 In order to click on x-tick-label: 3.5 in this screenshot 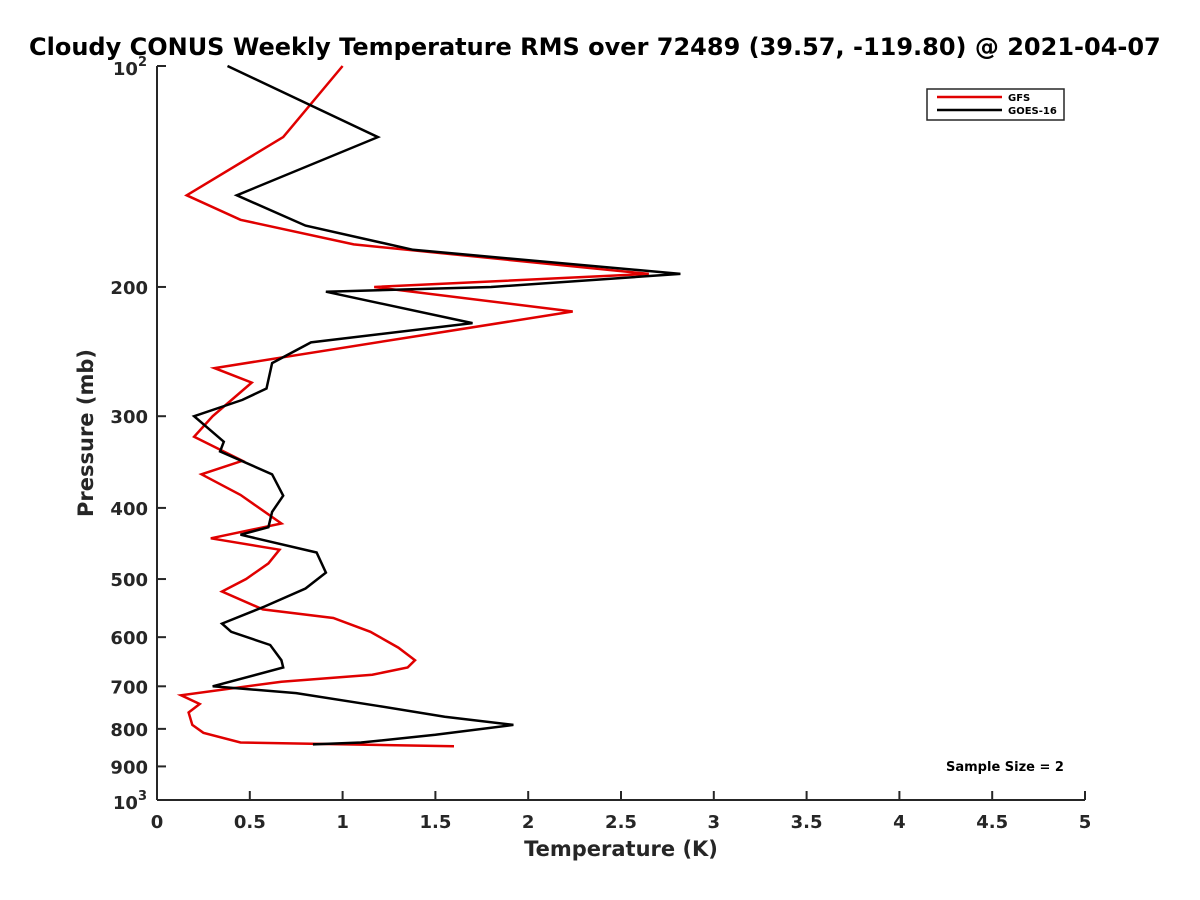, I will do `click(807, 822)`.